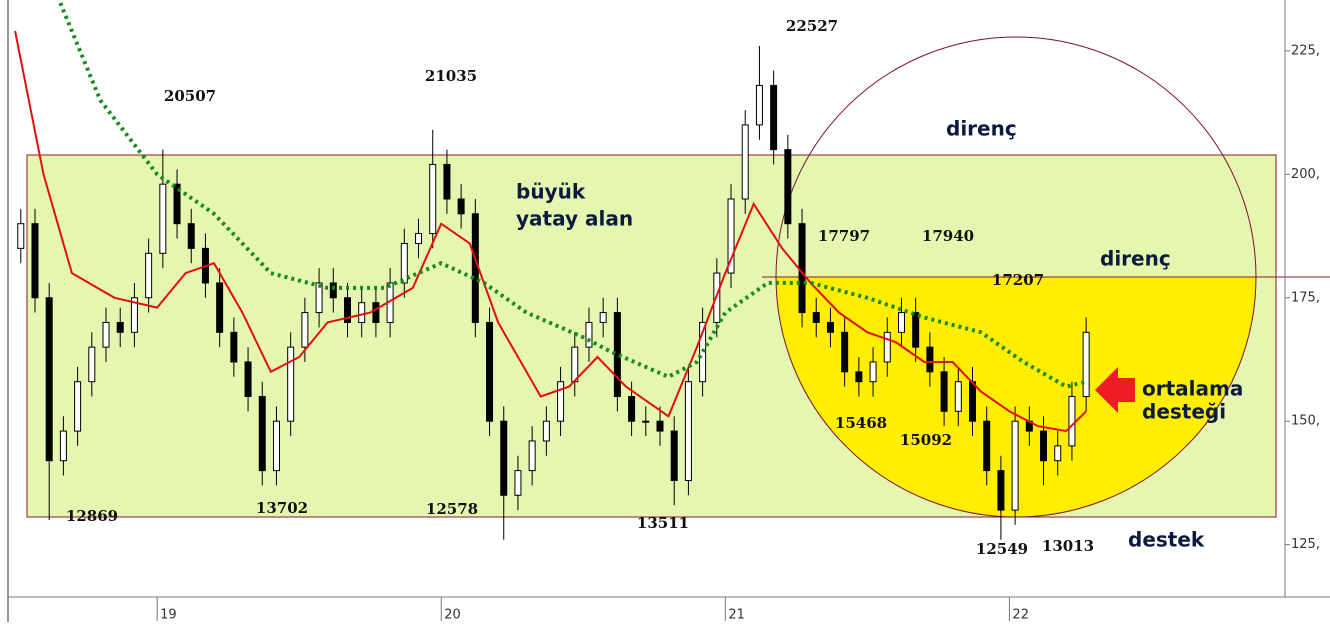  Describe the element at coordinates (452, 509) in the screenshot. I see `price-label: 12578` at that location.